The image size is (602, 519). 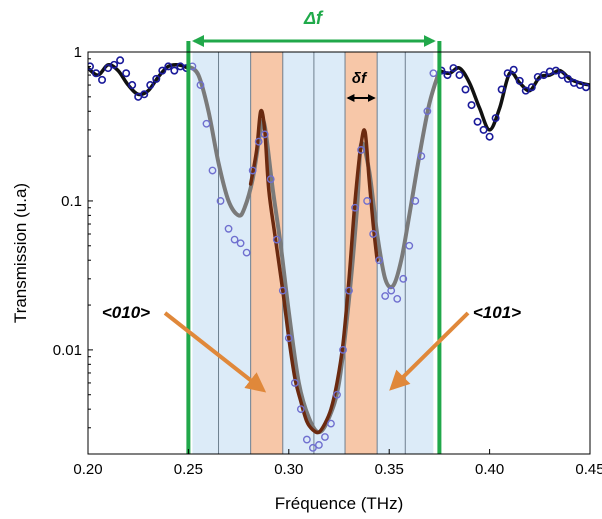 What do you see at coordinates (139, 79) in the screenshot?
I see `outer-curve-left` at bounding box center [139, 79].